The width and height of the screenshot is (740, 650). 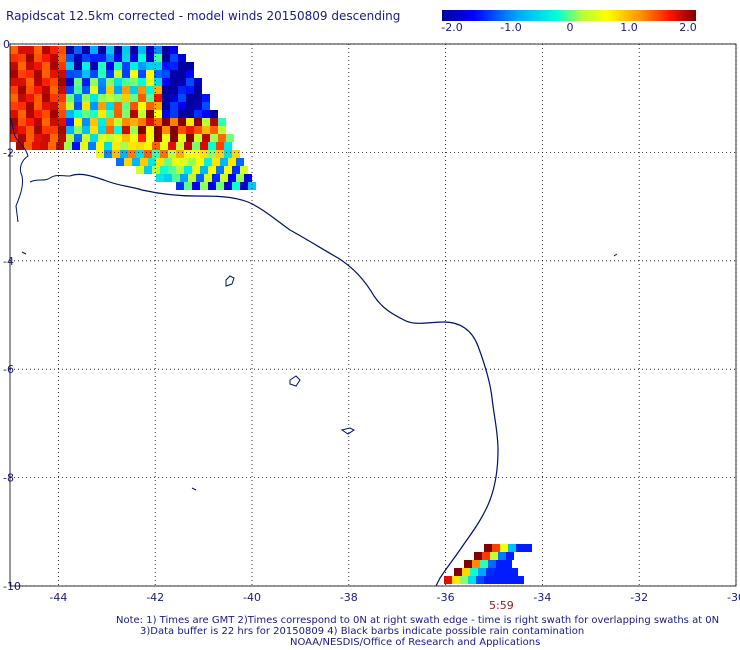 I want to click on y-tick-label: 0, so click(x=6, y=44).